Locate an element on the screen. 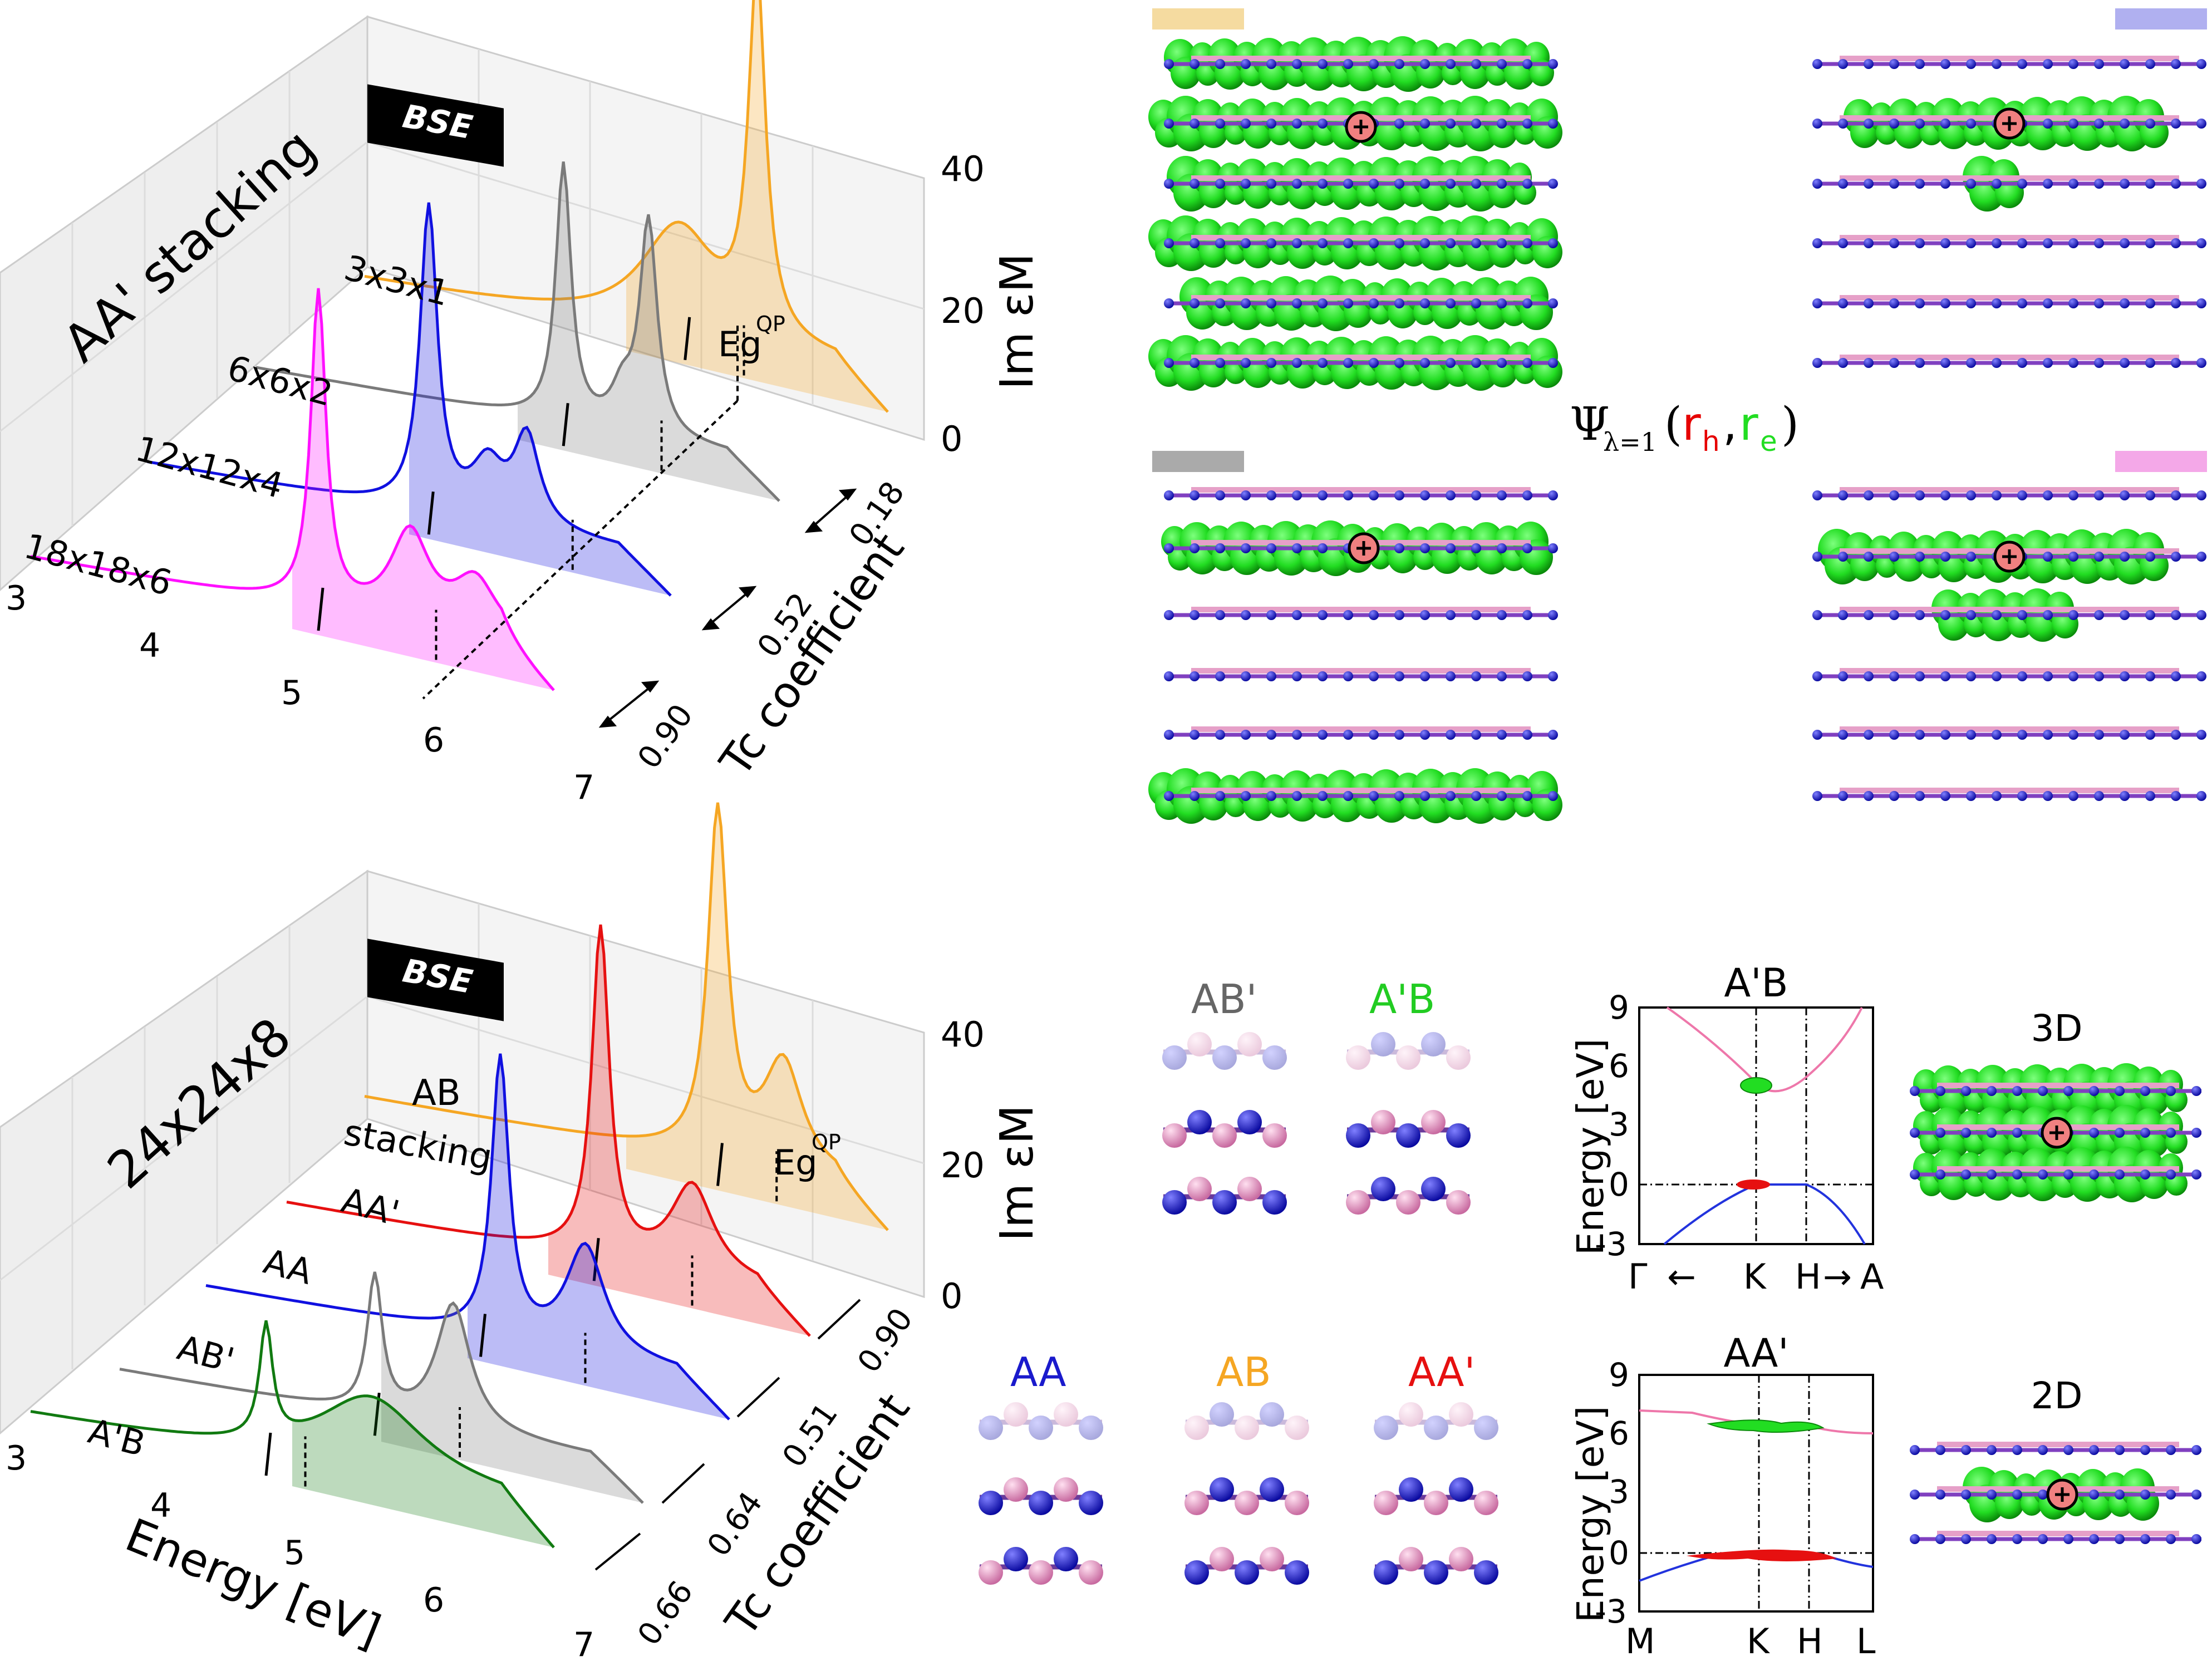 This screenshot has height=1666, width=2212. stack-molecule-8-atom is located at coordinates (991, 1572).